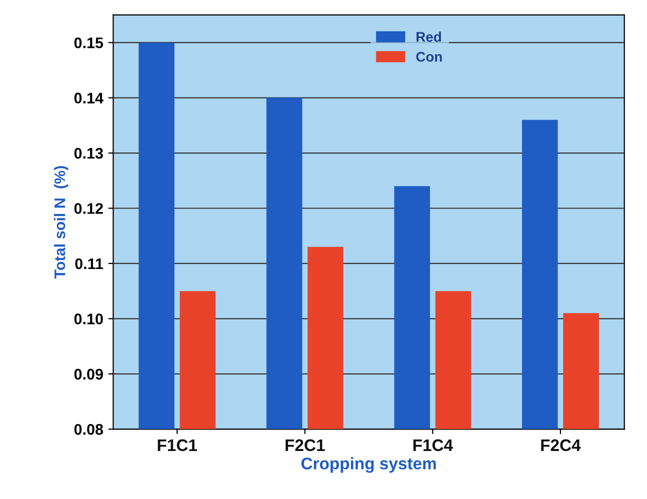 The height and width of the screenshot is (499, 647). Describe the element at coordinates (88, 153) in the screenshot. I see `y-tick-label: 0.13` at that location.